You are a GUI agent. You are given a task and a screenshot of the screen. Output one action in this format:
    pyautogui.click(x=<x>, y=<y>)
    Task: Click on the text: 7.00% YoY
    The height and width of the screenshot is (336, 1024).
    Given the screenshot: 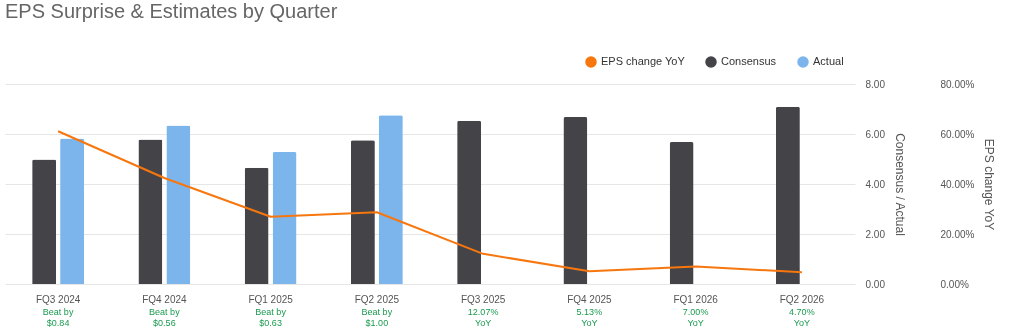 What is the action you would take?
    pyautogui.click(x=695, y=317)
    